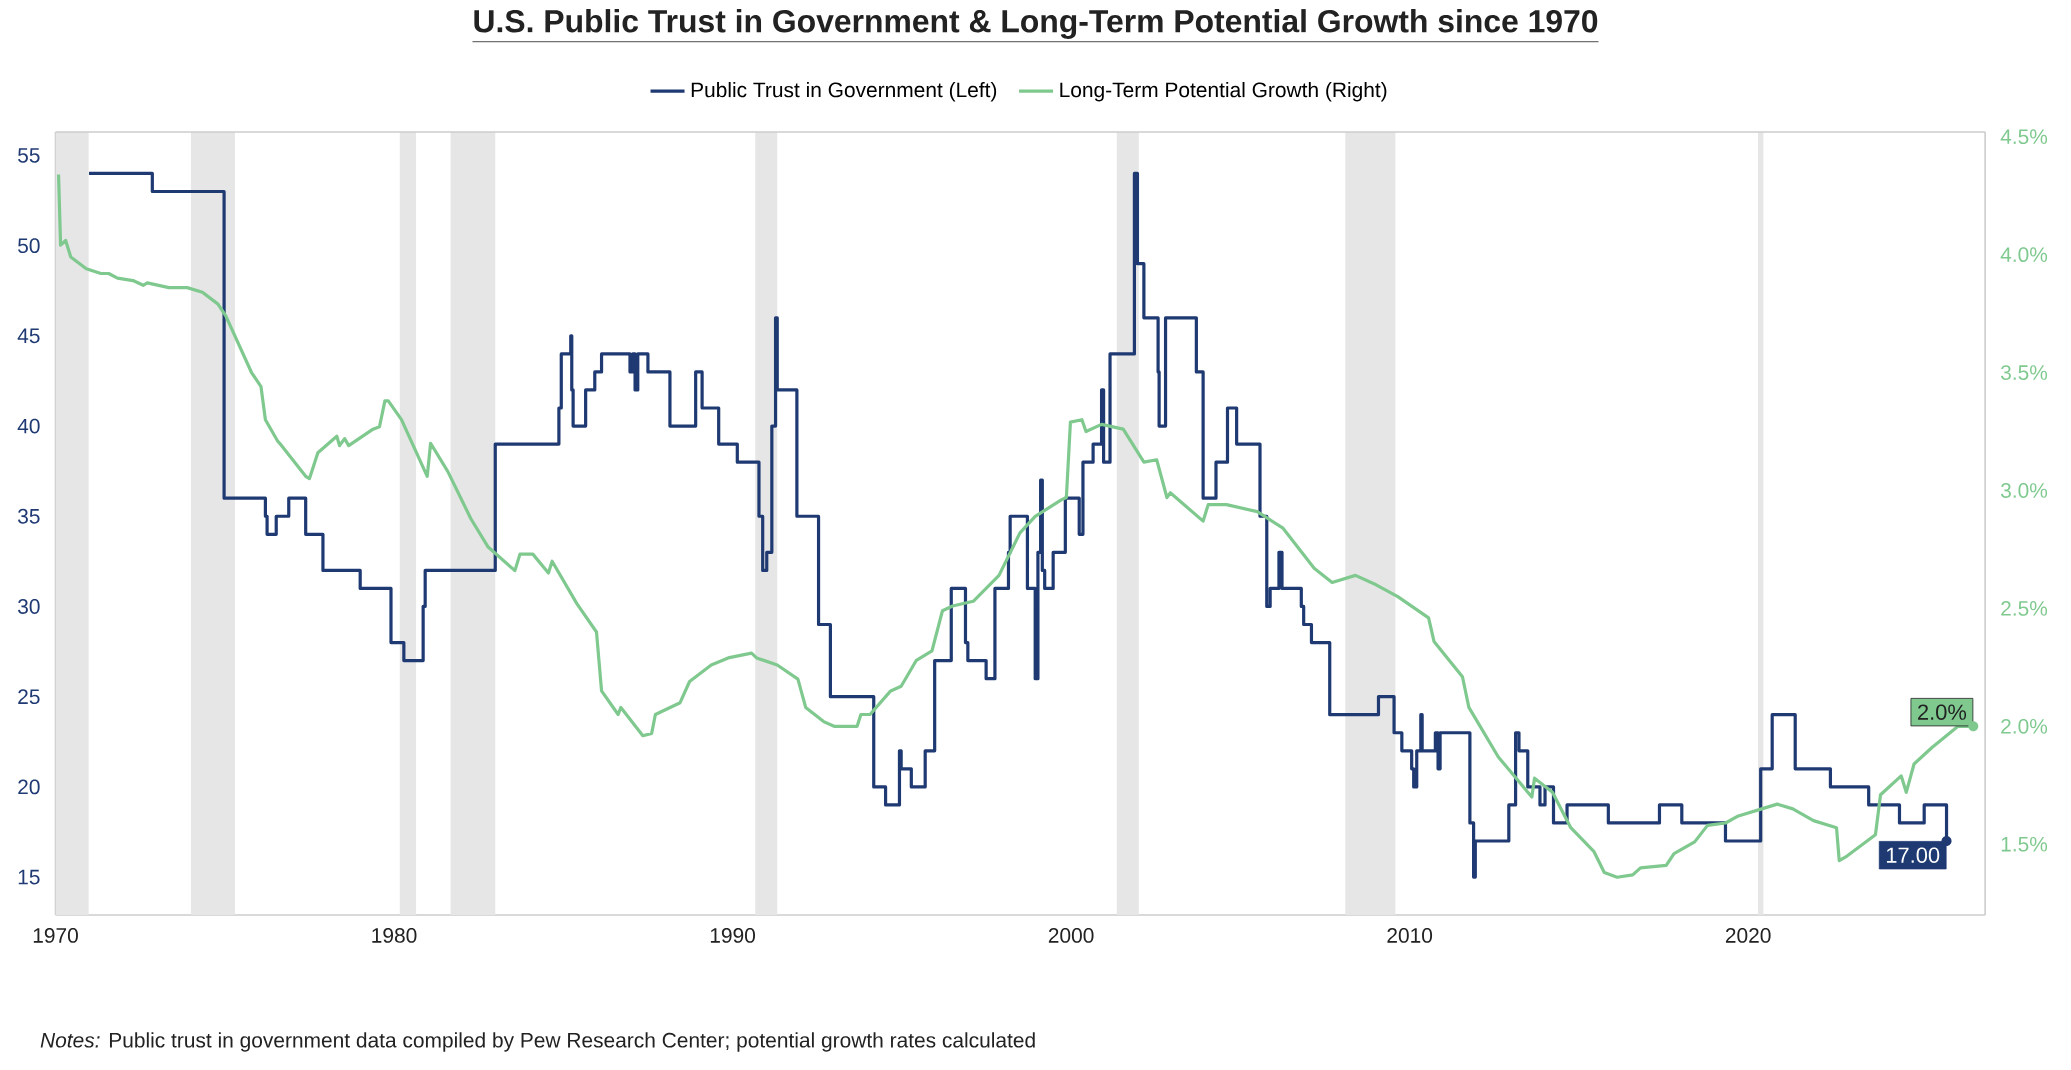 This screenshot has width=2071, height=1070. I want to click on y2-tick-label: 3.0%, so click(2024, 490).